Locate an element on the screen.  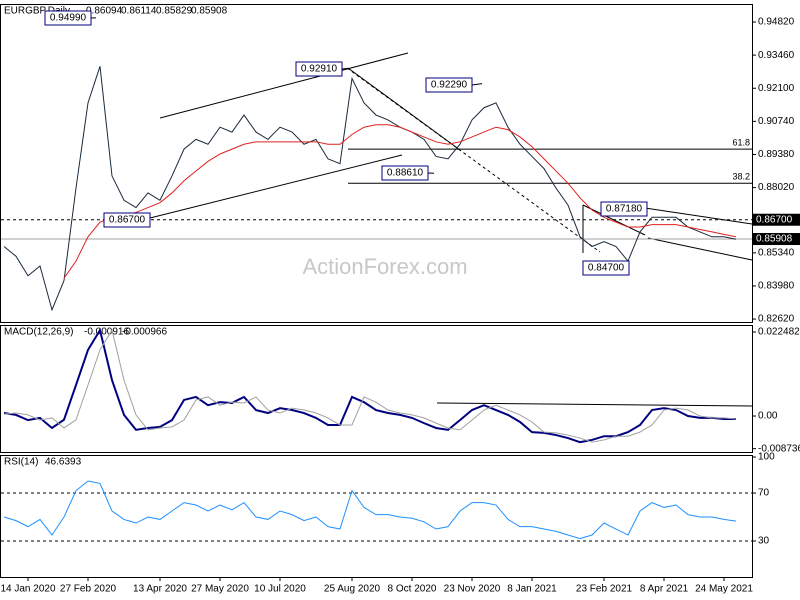
level-label: 0.85908 is located at coordinates (774, 239).